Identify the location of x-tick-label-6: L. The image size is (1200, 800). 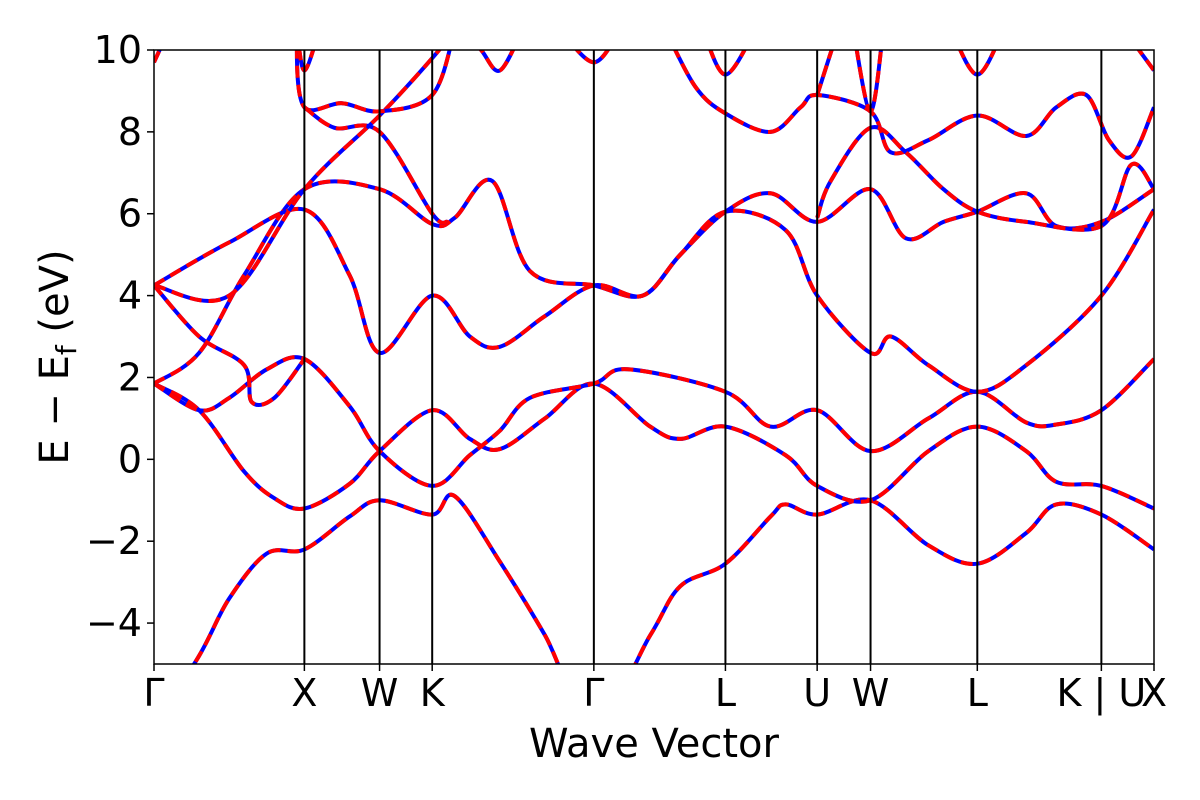
(725, 693).